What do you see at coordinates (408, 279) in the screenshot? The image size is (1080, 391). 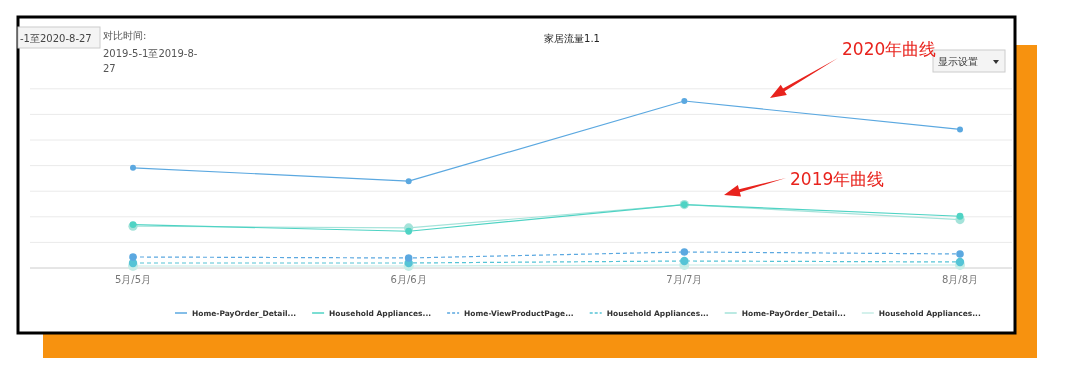 I see `x-tick-label: 6月/6月` at bounding box center [408, 279].